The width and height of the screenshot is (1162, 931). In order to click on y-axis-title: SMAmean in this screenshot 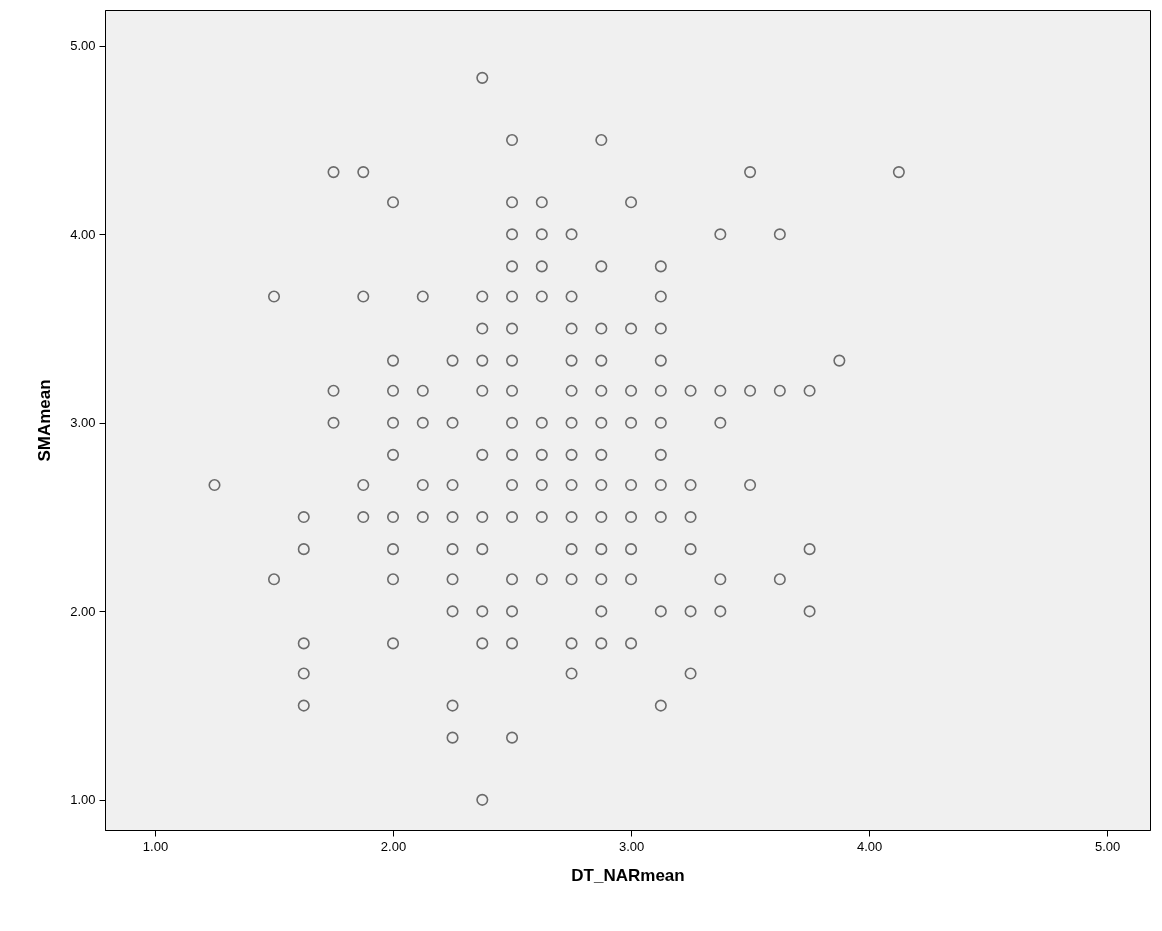, I will do `click(45, 420)`.